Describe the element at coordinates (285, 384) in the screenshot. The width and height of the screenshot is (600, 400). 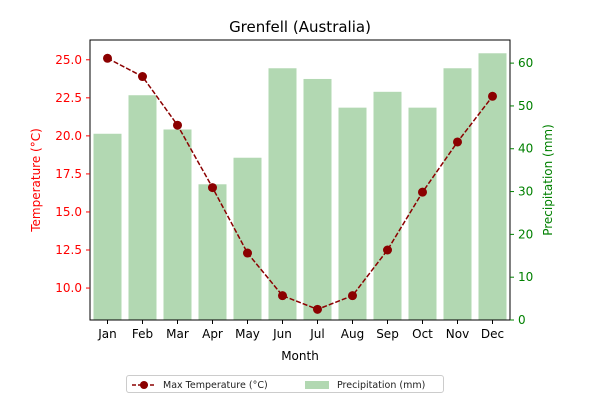
I see `legend: Max Temperature (°C) Precipitation (mm)` at that location.